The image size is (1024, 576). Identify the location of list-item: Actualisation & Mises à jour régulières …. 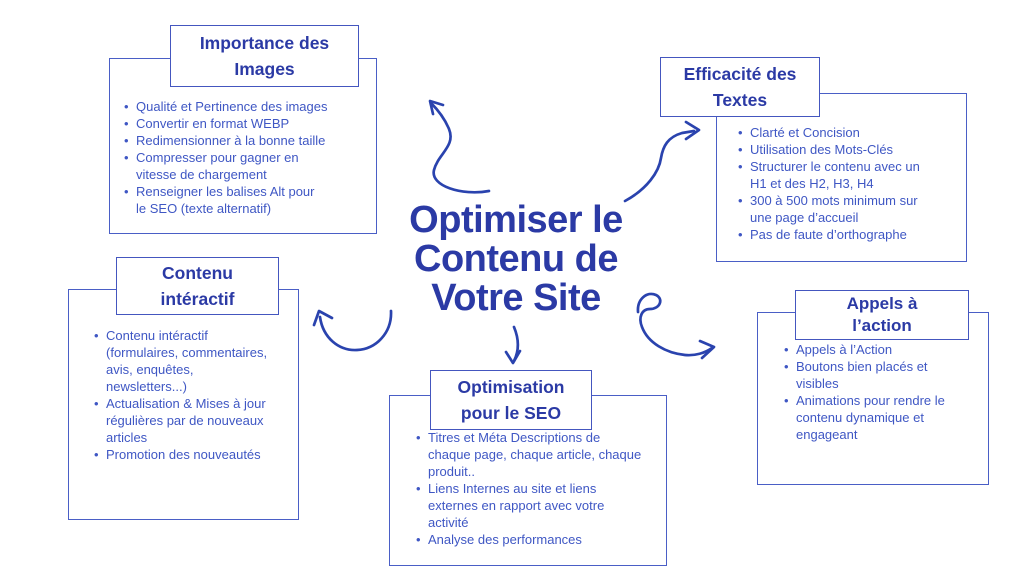
(182, 420).